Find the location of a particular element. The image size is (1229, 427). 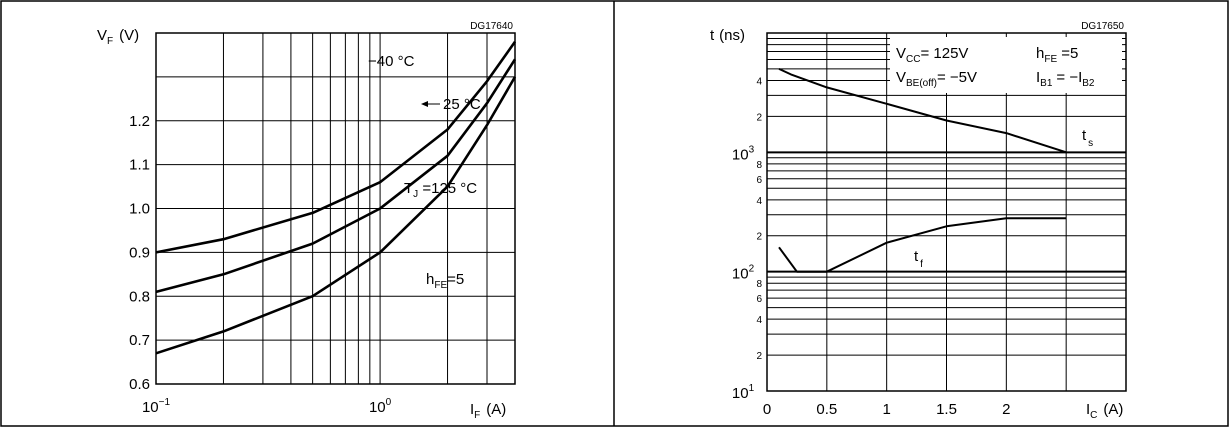

vf-y-tick-label: 1.2 is located at coordinates (139, 121).